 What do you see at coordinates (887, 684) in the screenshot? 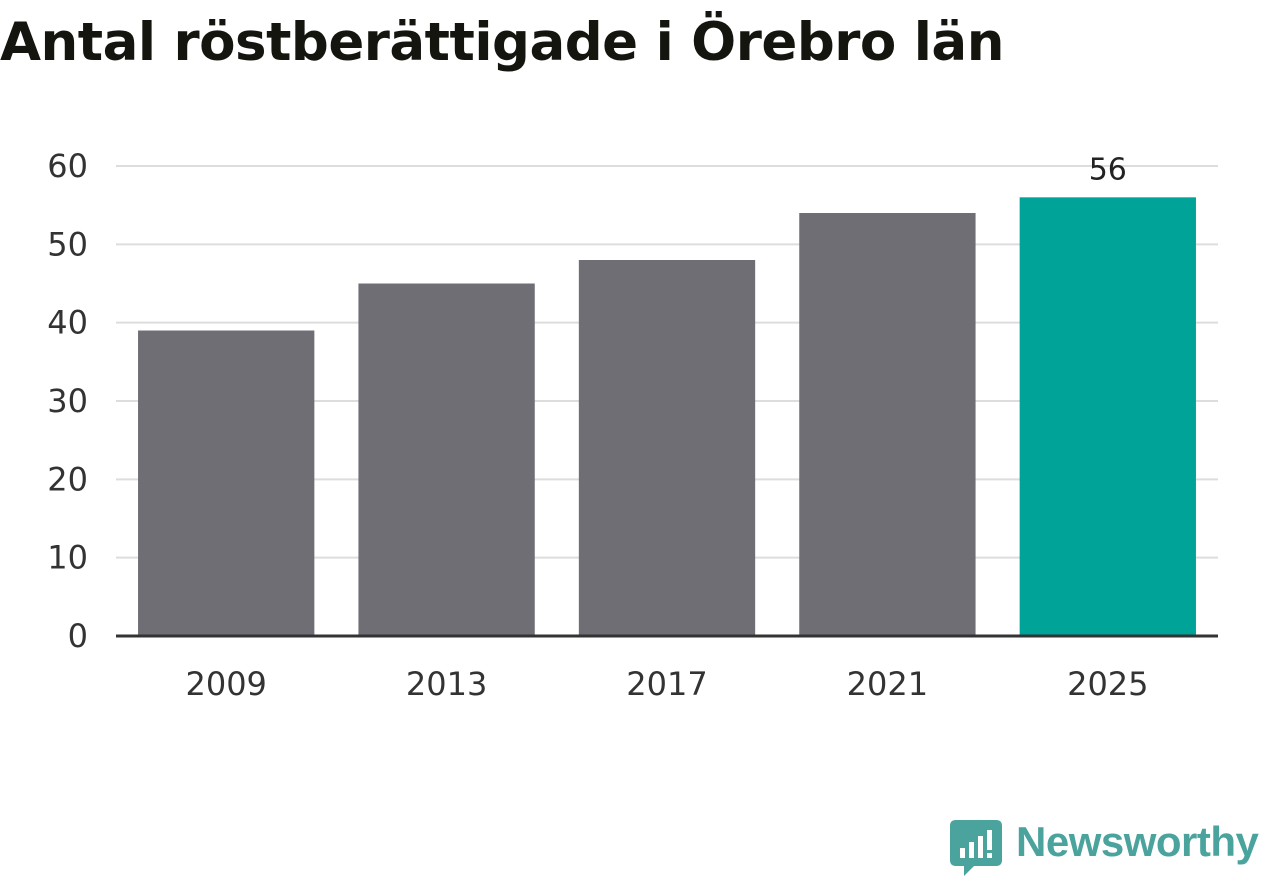
I see `x-tick-label: 2021` at bounding box center [887, 684].